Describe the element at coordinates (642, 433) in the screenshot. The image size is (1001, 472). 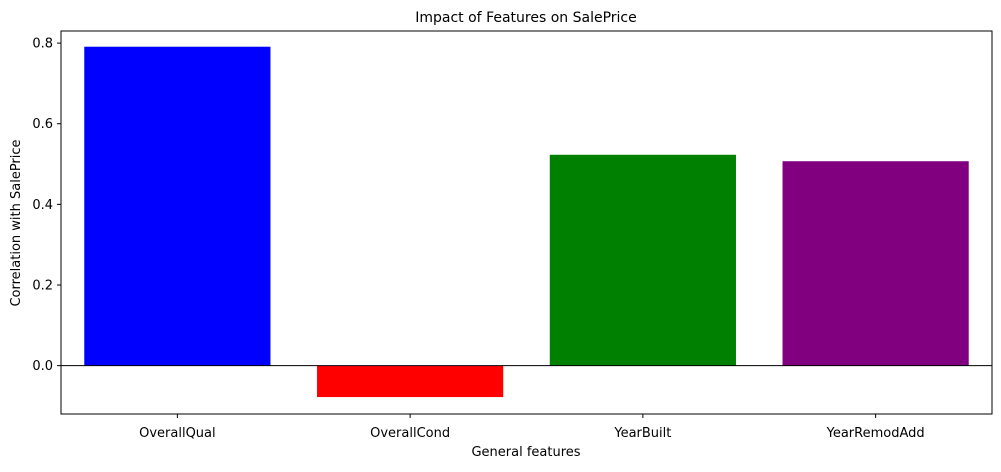
I see `x-tick-label: YearBuilt` at that location.